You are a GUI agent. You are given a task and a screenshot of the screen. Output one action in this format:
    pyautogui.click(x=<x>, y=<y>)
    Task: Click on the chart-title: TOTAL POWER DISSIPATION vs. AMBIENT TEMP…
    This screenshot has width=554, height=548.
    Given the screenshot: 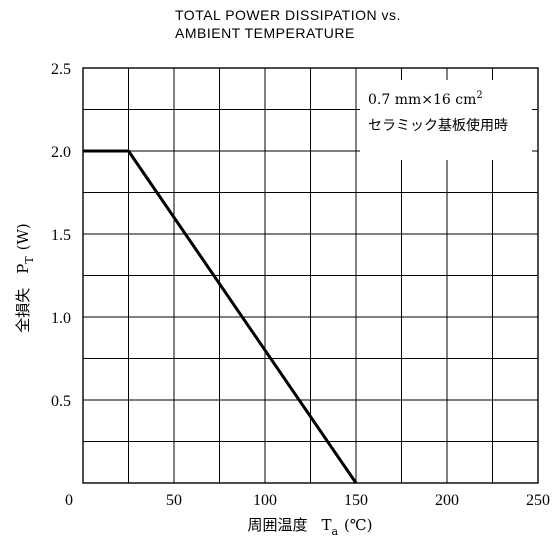 What is the action you would take?
    pyautogui.click(x=288, y=24)
    